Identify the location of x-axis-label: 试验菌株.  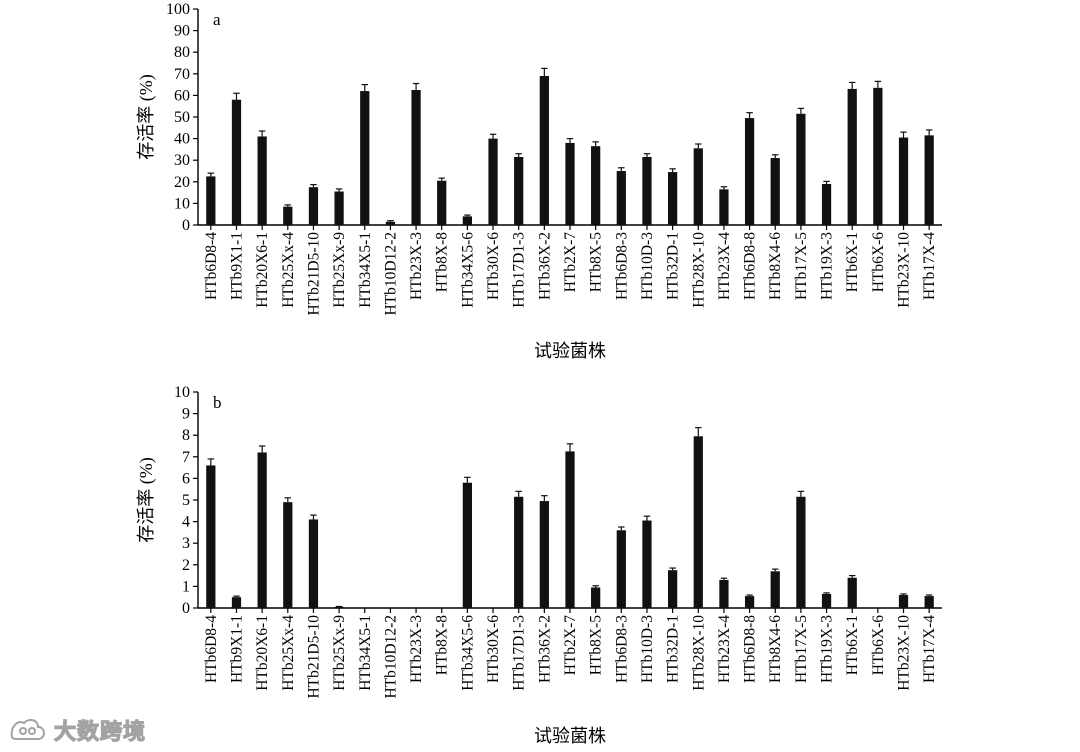
(570, 736).